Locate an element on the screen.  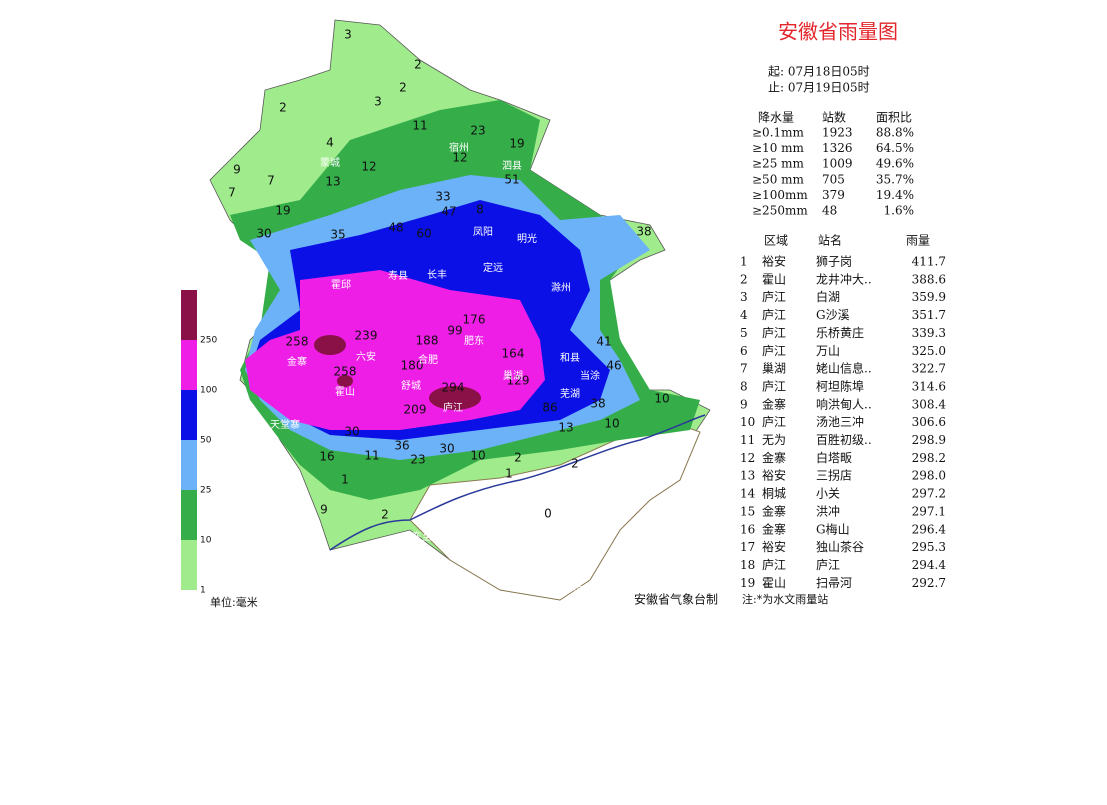
map-place-label: 宿州 is located at coordinates (459, 147).